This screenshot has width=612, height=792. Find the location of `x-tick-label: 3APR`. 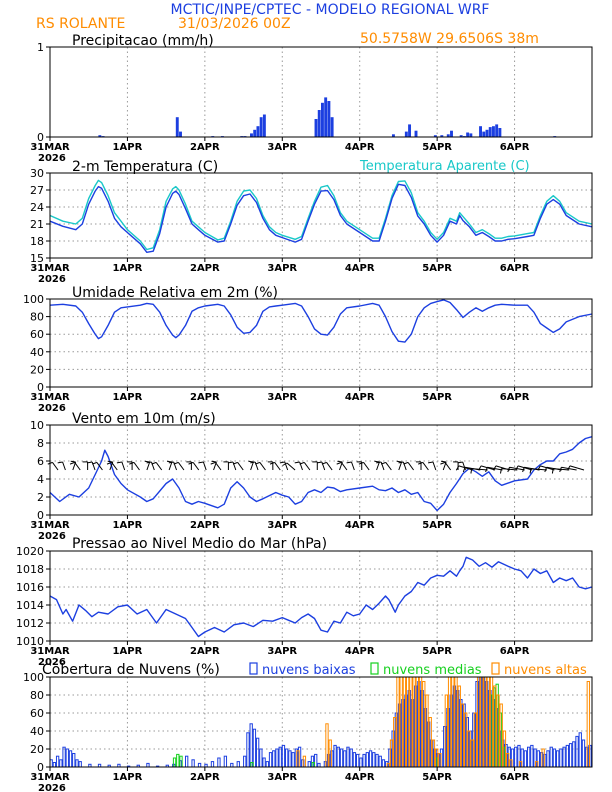

x-tick-label: 3APR is located at coordinates (282, 651).